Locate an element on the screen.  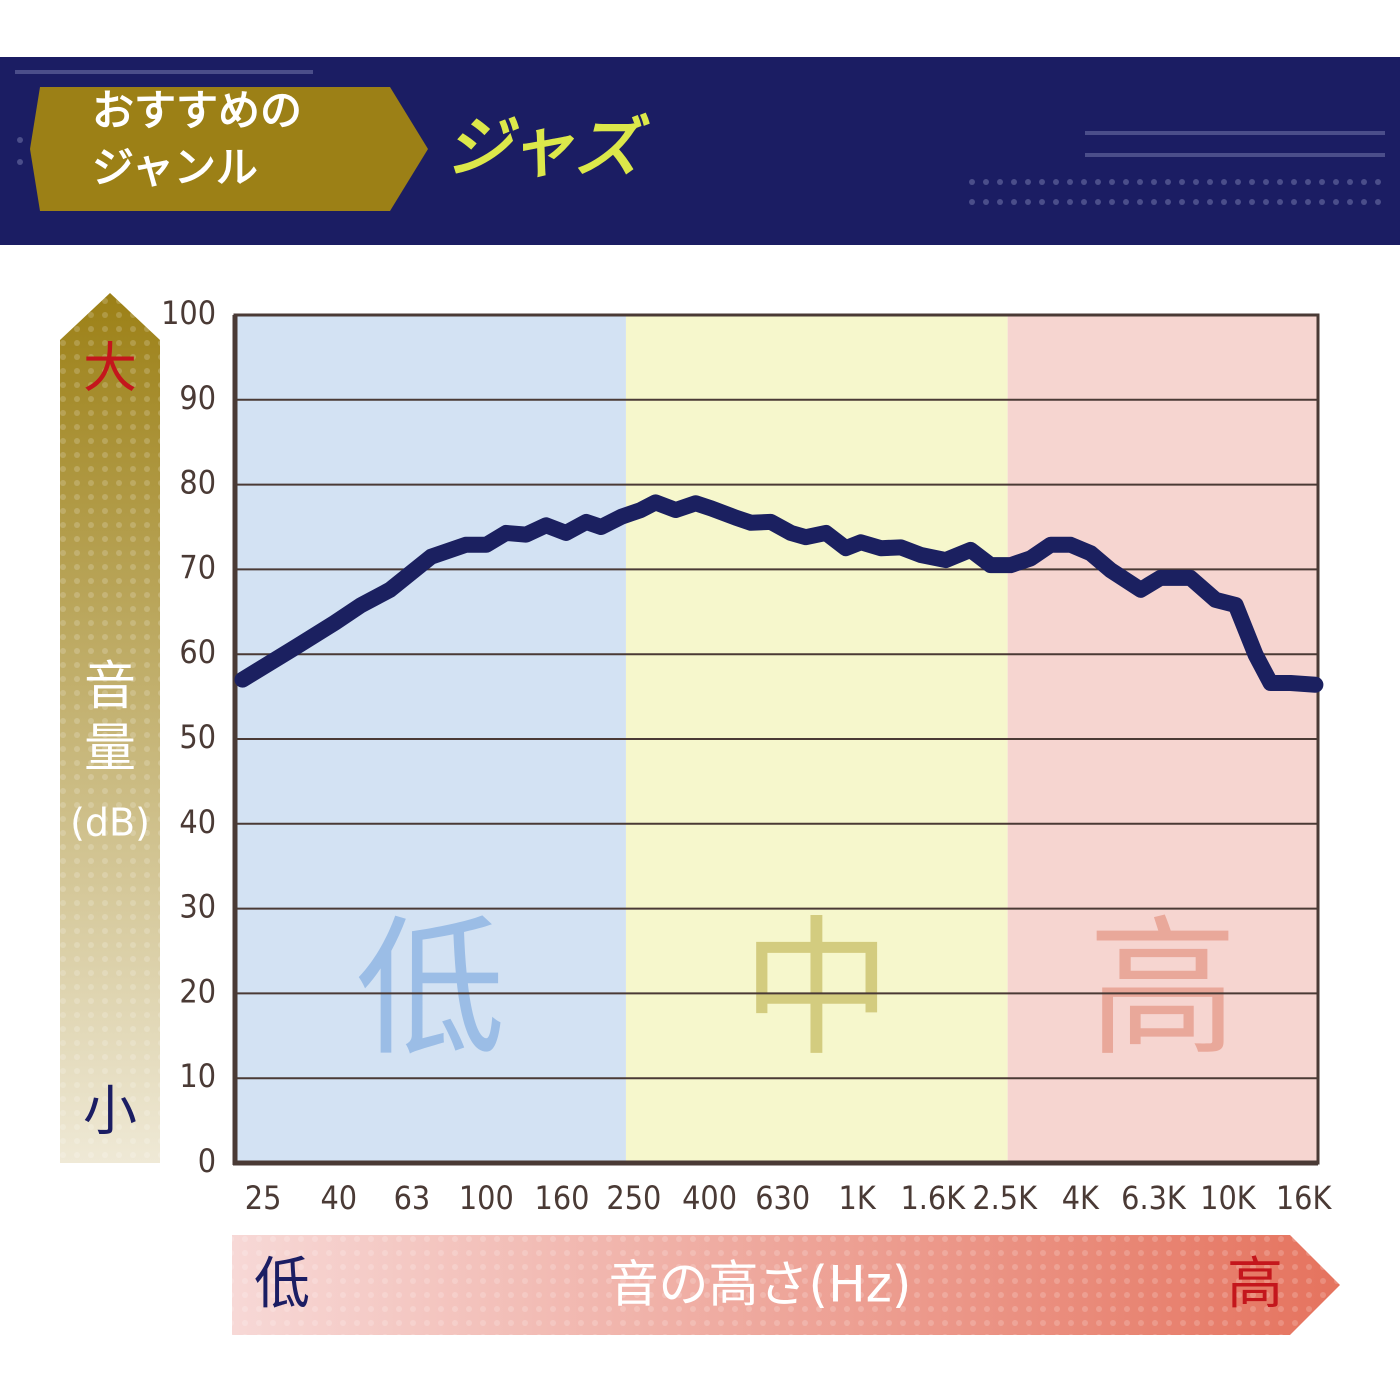
band-label: 中 is located at coordinates (817, 990).